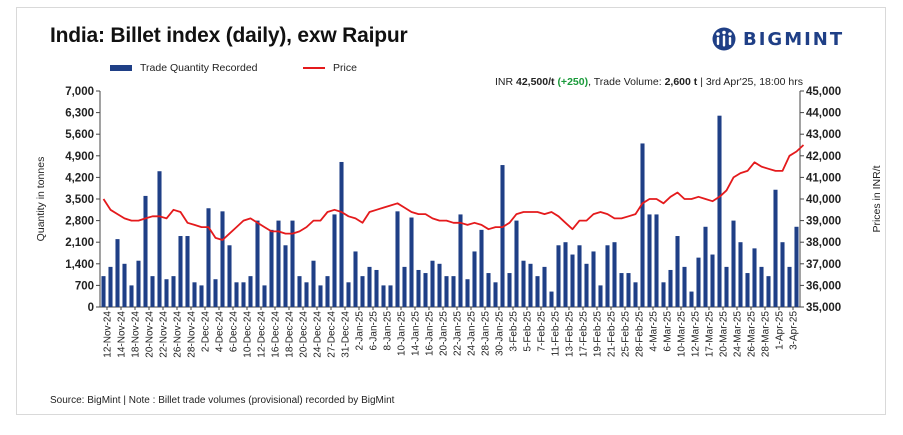  What do you see at coordinates (514, 331) in the screenshot?
I see `x-tick-label: 3-Feb-25` at bounding box center [514, 331].